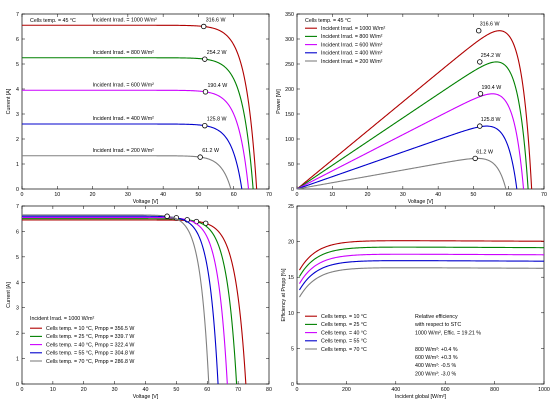 Image resolution: width=550 pixels, height=402 pixels. Describe the element at coordinates (124, 119) in the screenshot. I see `series-label: Incident Irrad. = 400 W/m²` at that location.